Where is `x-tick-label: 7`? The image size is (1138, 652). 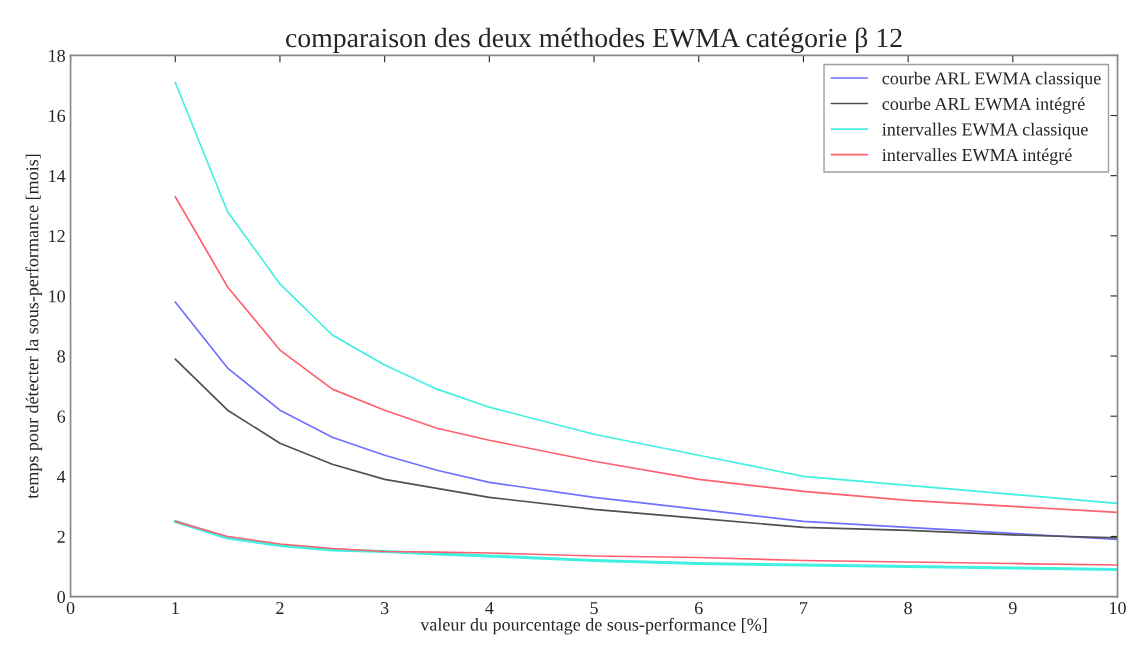 x-tick-label: 7 is located at coordinates (804, 608).